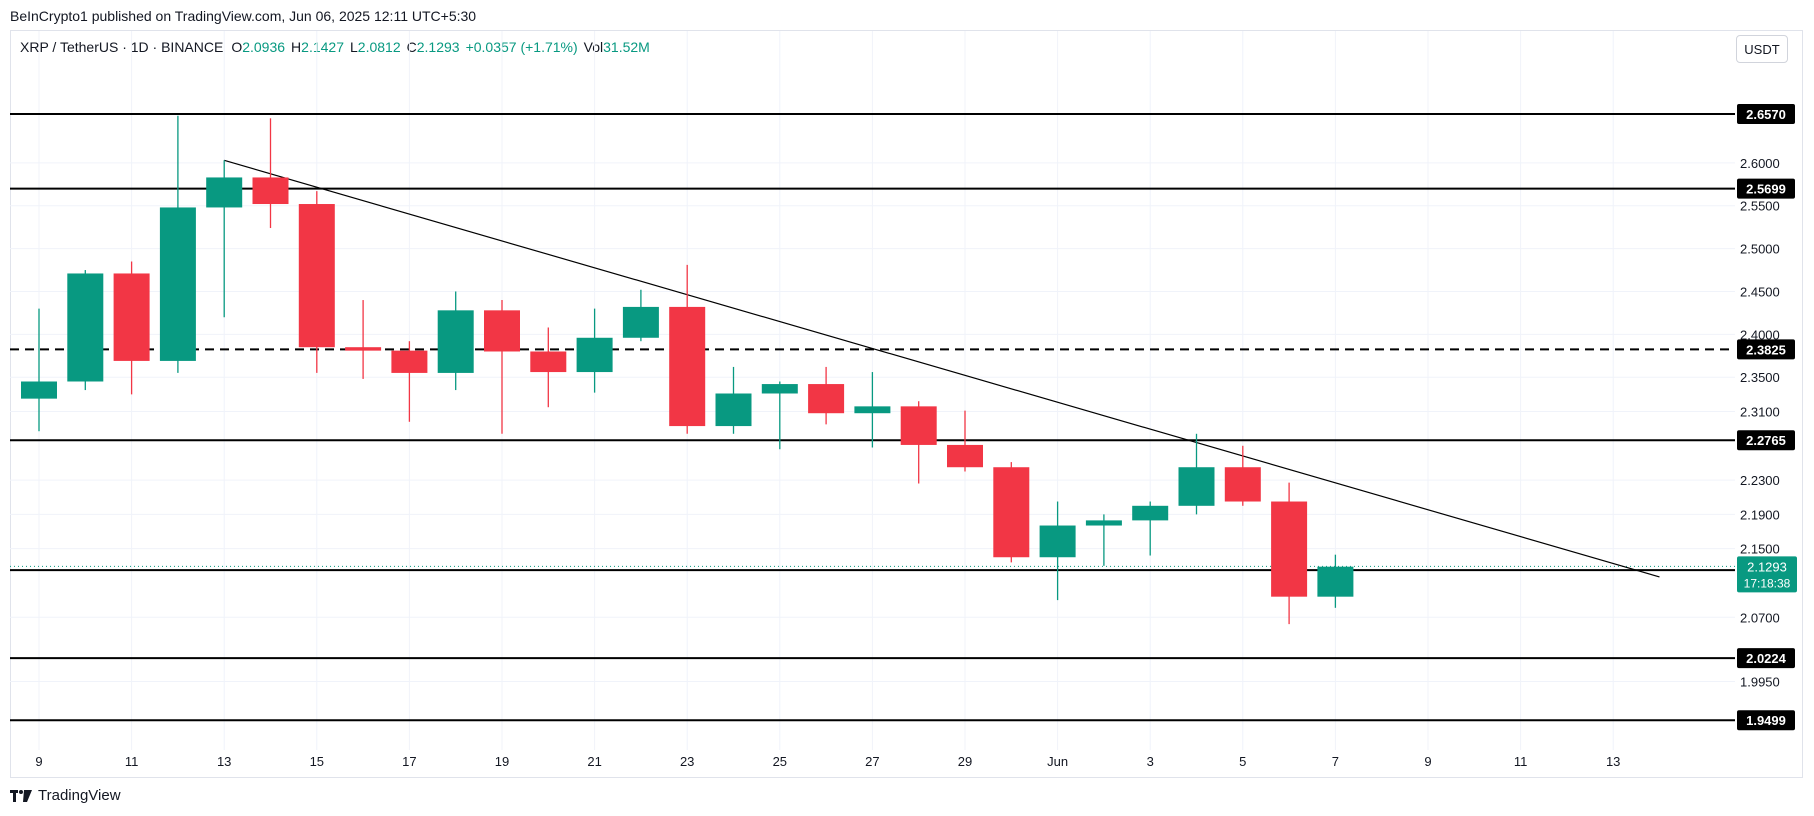 This screenshot has height=816, width=1814. I want to click on y-tick-label: 2.5000, so click(1760, 249).